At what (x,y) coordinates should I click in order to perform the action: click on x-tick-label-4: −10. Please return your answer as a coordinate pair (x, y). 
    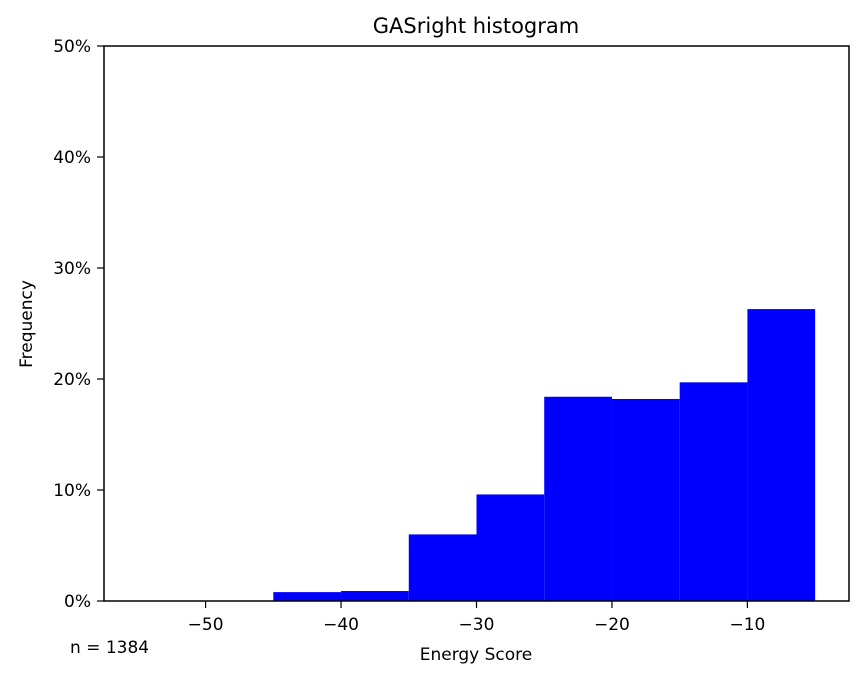
    Looking at the image, I should click on (747, 625).